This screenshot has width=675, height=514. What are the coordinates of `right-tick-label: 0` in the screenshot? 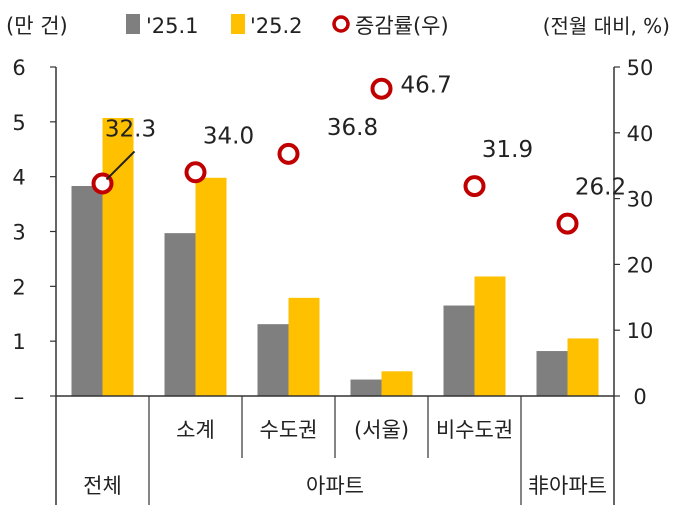 It's located at (639, 397).